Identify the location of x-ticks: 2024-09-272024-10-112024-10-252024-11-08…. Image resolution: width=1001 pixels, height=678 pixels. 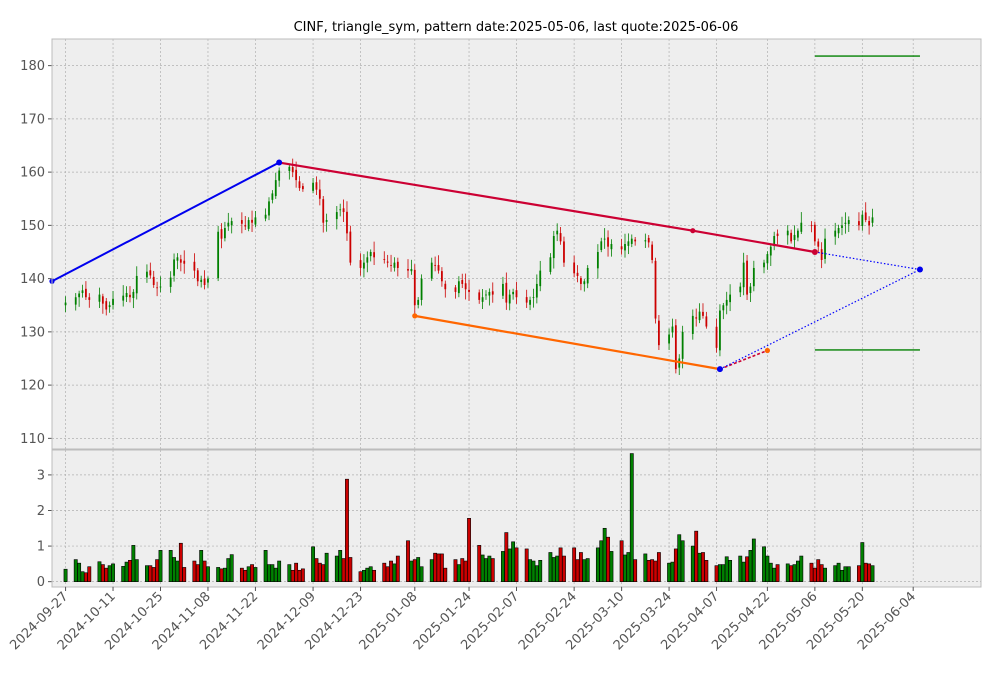
(463, 620).